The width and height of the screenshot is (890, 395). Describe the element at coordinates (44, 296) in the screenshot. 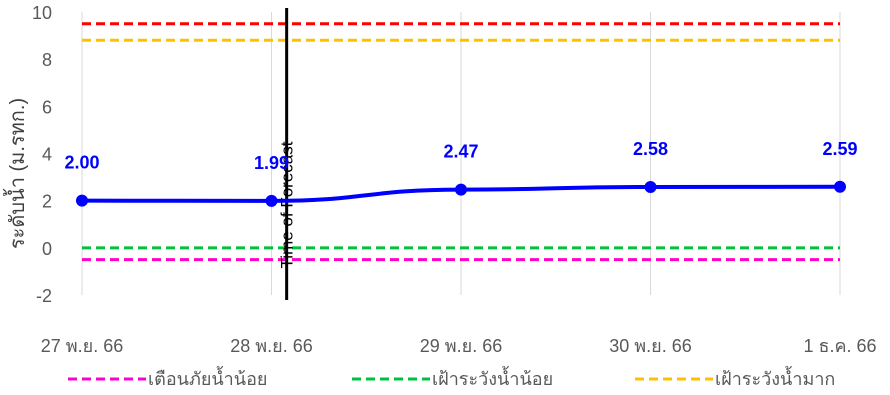

I see `y-tick-label: -2` at that location.